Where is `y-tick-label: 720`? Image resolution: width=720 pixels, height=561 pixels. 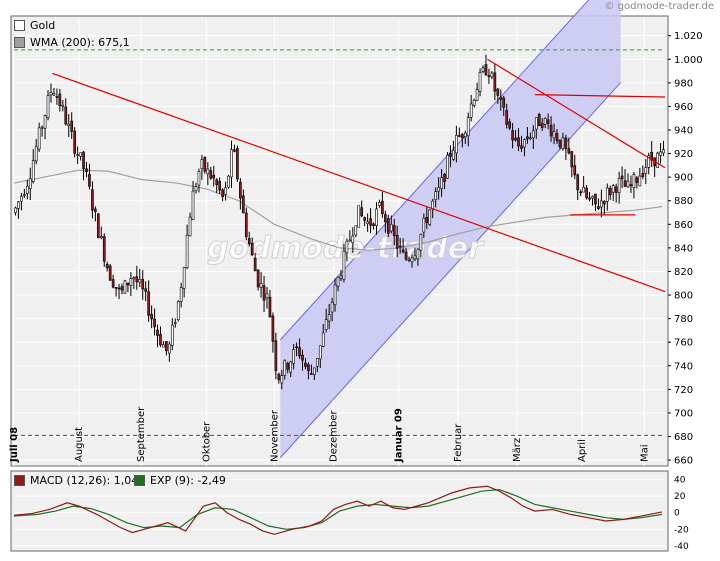 y-tick-label: 720 is located at coordinates (683, 390).